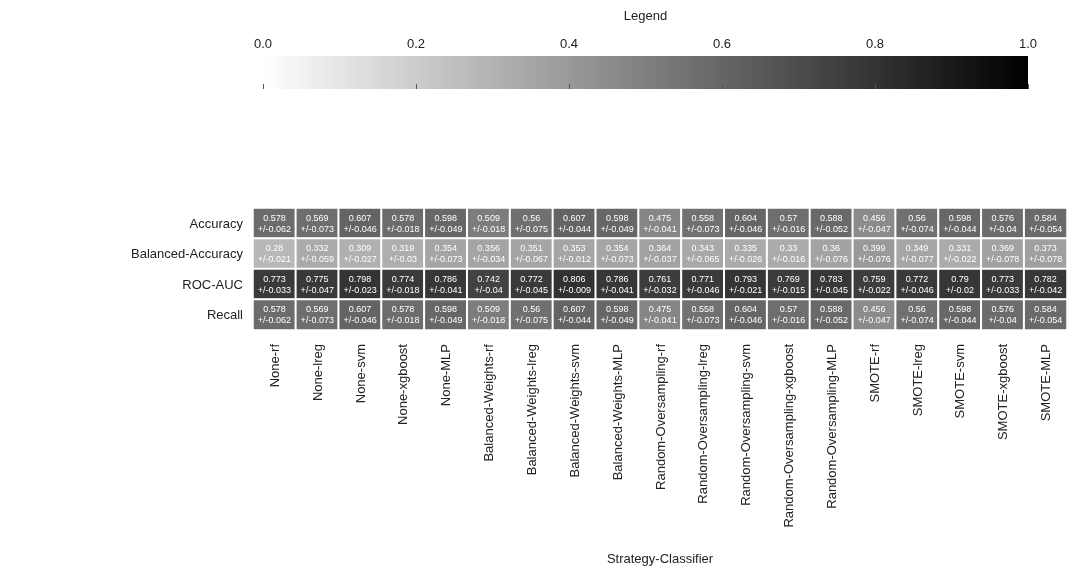 This screenshot has width=1089, height=574. What do you see at coordinates (874, 373) in the screenshot?
I see `x-tick-label: SMOTE-rf` at bounding box center [874, 373].